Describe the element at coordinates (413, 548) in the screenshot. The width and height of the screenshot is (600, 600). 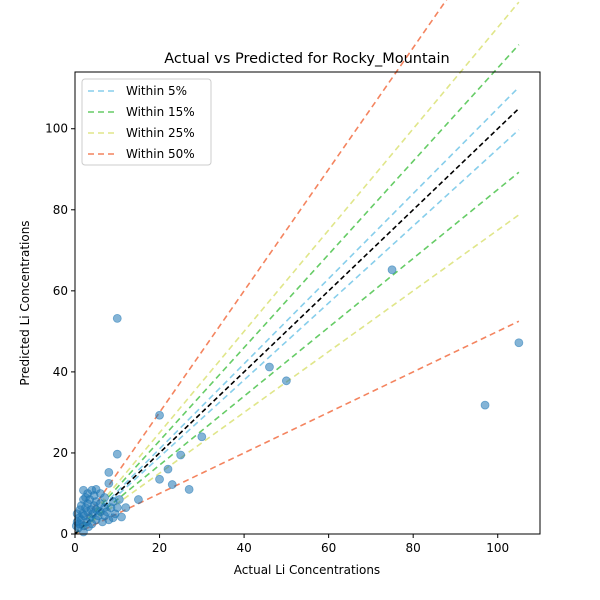
I see `x-tick-label-80: 80` at that location.